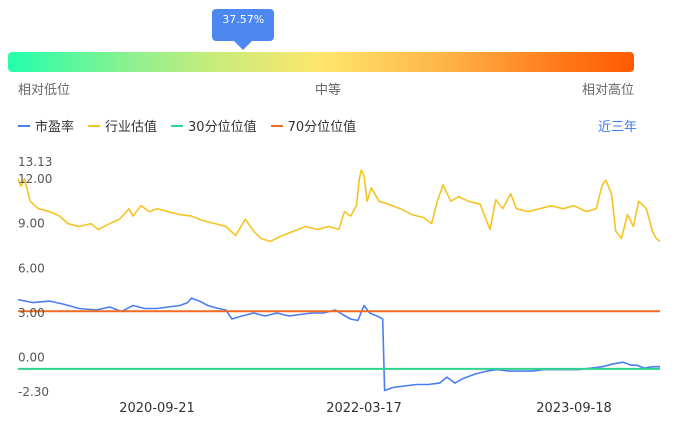 The image size is (686, 442). What do you see at coordinates (177, 125) in the screenshot?
I see `legend-swatch-p30` at bounding box center [177, 125].